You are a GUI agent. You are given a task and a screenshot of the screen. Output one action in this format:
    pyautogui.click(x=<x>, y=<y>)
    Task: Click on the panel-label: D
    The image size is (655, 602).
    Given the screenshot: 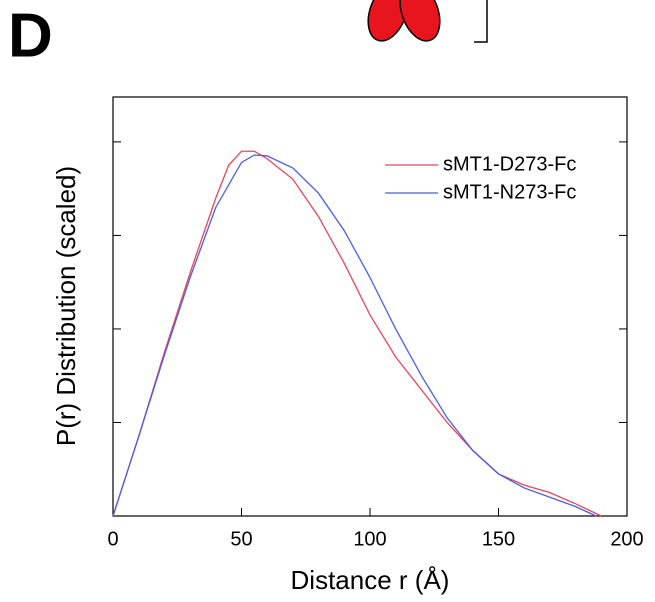 What is the action you would take?
    pyautogui.click(x=30, y=35)
    